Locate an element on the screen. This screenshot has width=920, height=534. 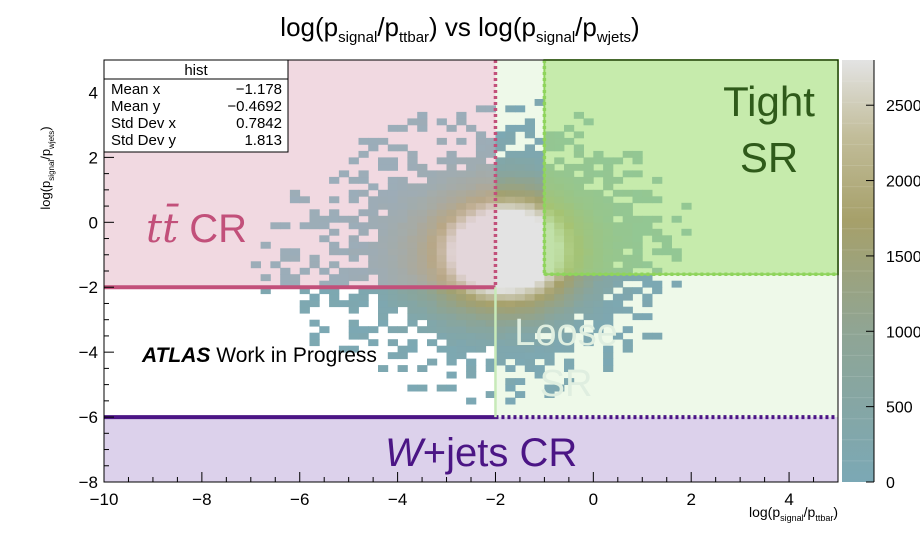
xlabel-suffix: ) is located at coordinates (835, 512).